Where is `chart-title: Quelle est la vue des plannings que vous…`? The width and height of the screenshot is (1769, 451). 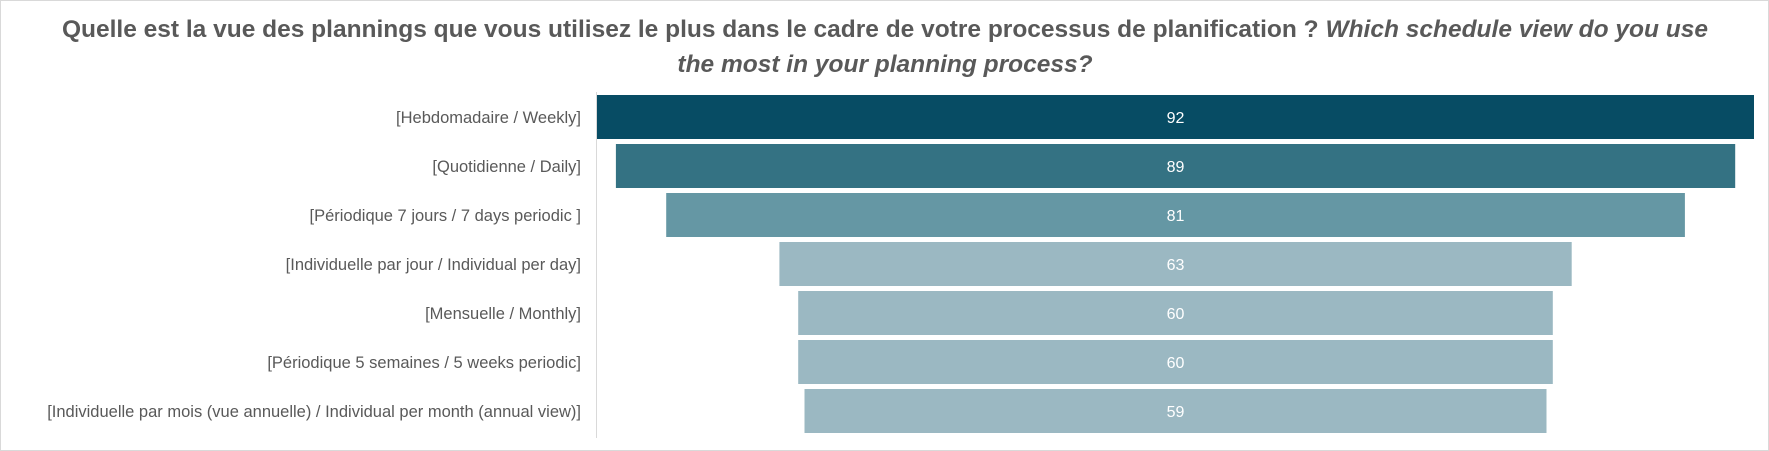
chart-title: Quelle est la vue des plannings que vous… is located at coordinates (885, 47).